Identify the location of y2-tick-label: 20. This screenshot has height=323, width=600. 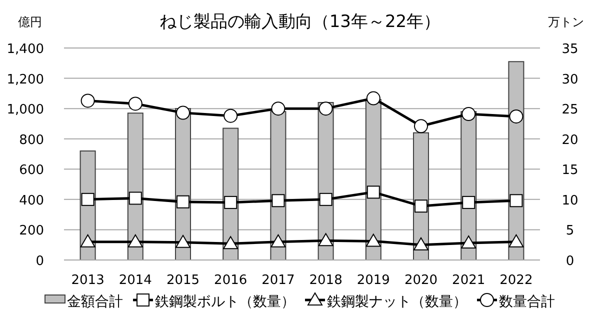
(570, 140).